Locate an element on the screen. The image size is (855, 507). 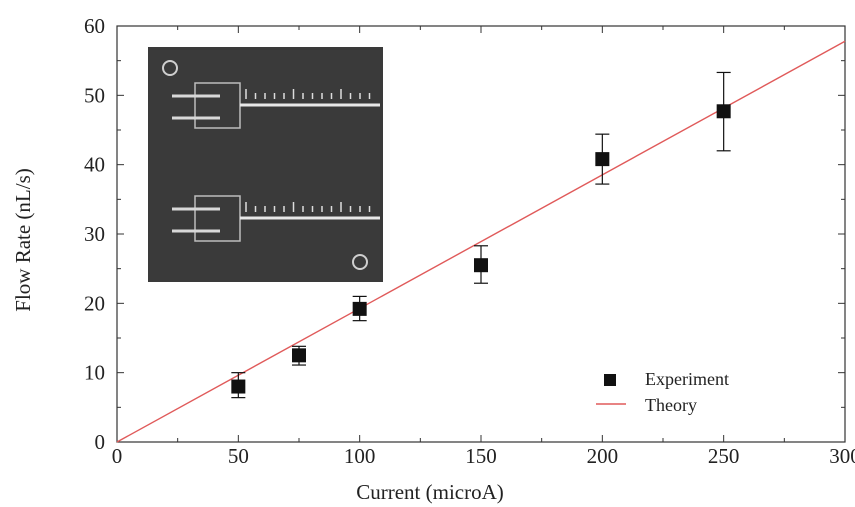
legend: Experiment Theory is located at coordinates (662, 392).